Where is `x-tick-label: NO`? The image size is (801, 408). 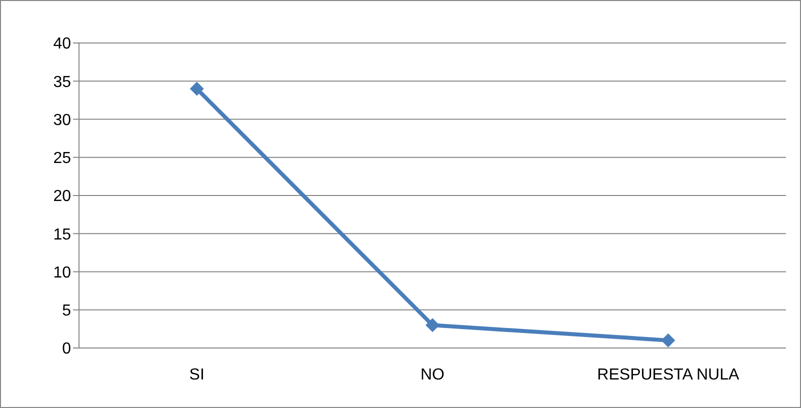
x-tick-label: NO is located at coordinates (432, 375).